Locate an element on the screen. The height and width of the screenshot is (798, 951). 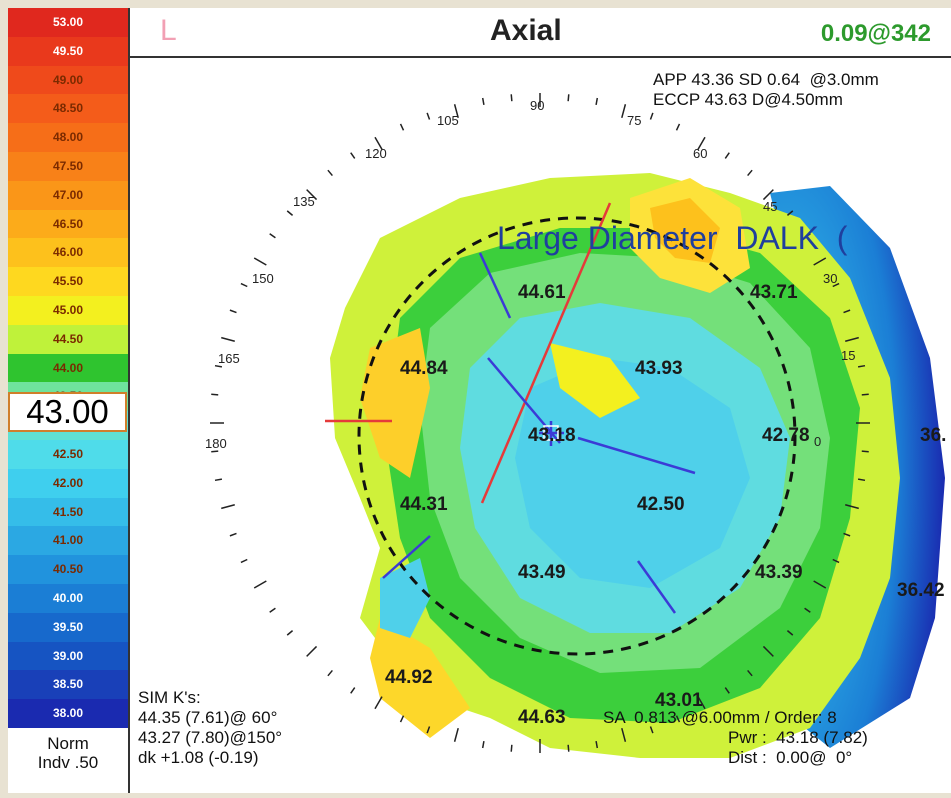
deg-60: 60 is located at coordinates (700, 153).